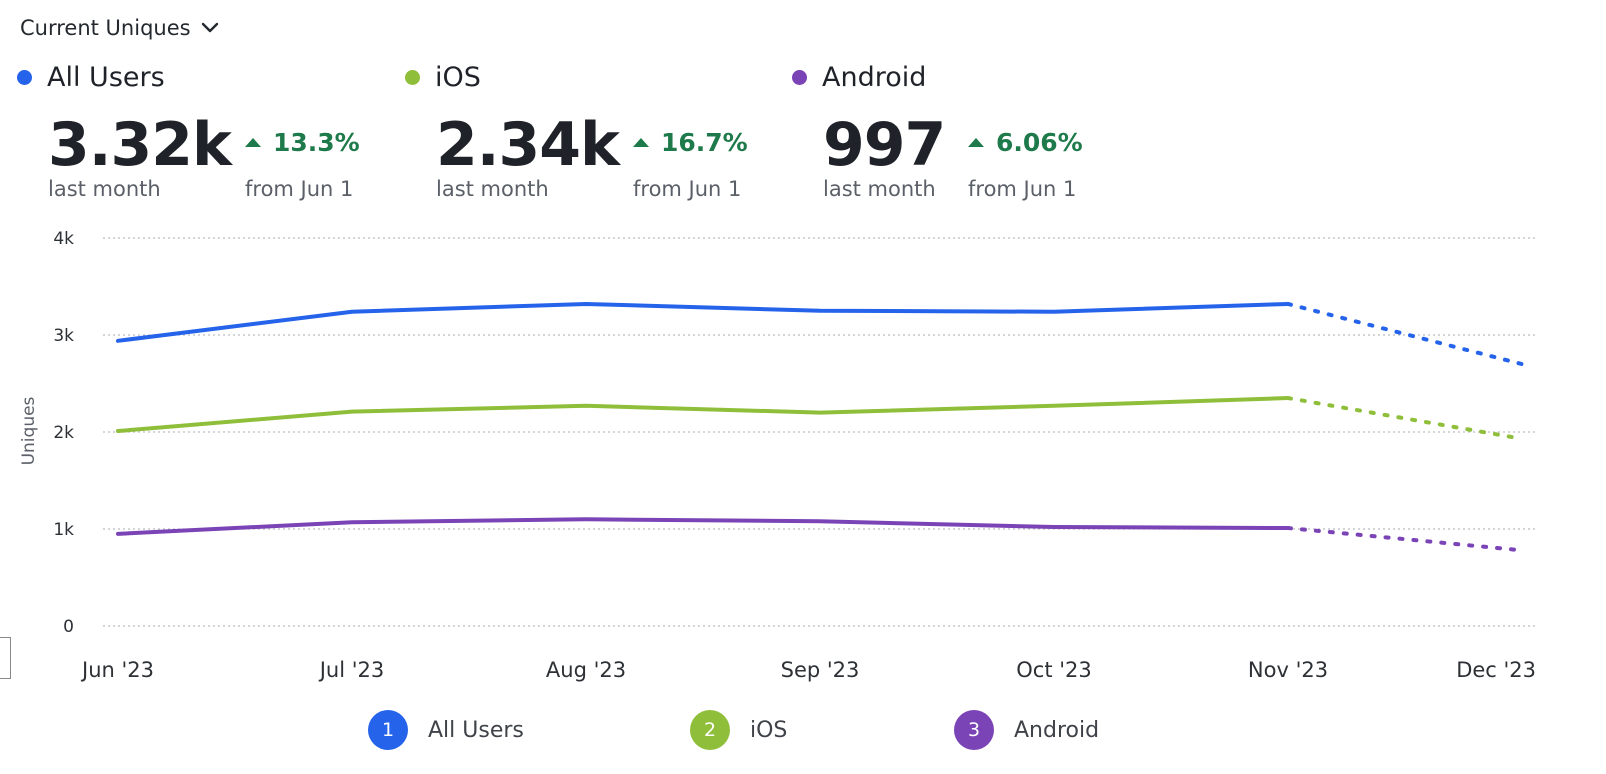 The image size is (1606, 774). Describe the element at coordinates (316, 142) in the screenshot. I see `summary-change-value: 13.3%` at that location.